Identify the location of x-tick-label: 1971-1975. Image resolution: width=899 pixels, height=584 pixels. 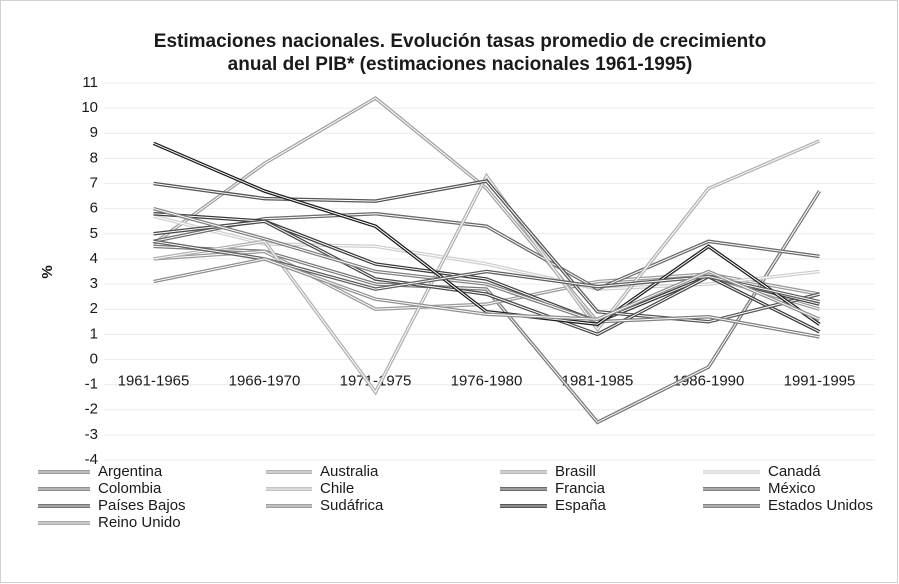
(376, 380).